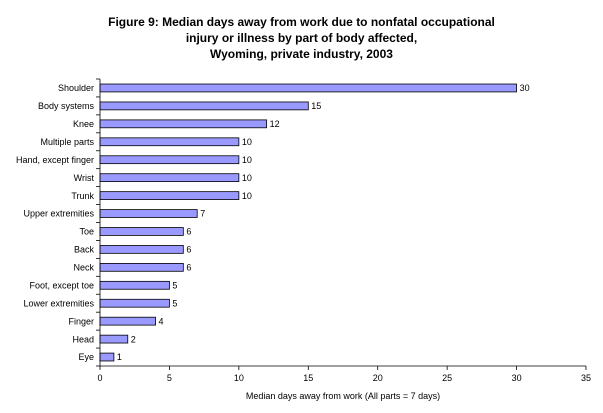 This screenshot has width=603, height=413. I want to click on data-label: 15, so click(316, 106).